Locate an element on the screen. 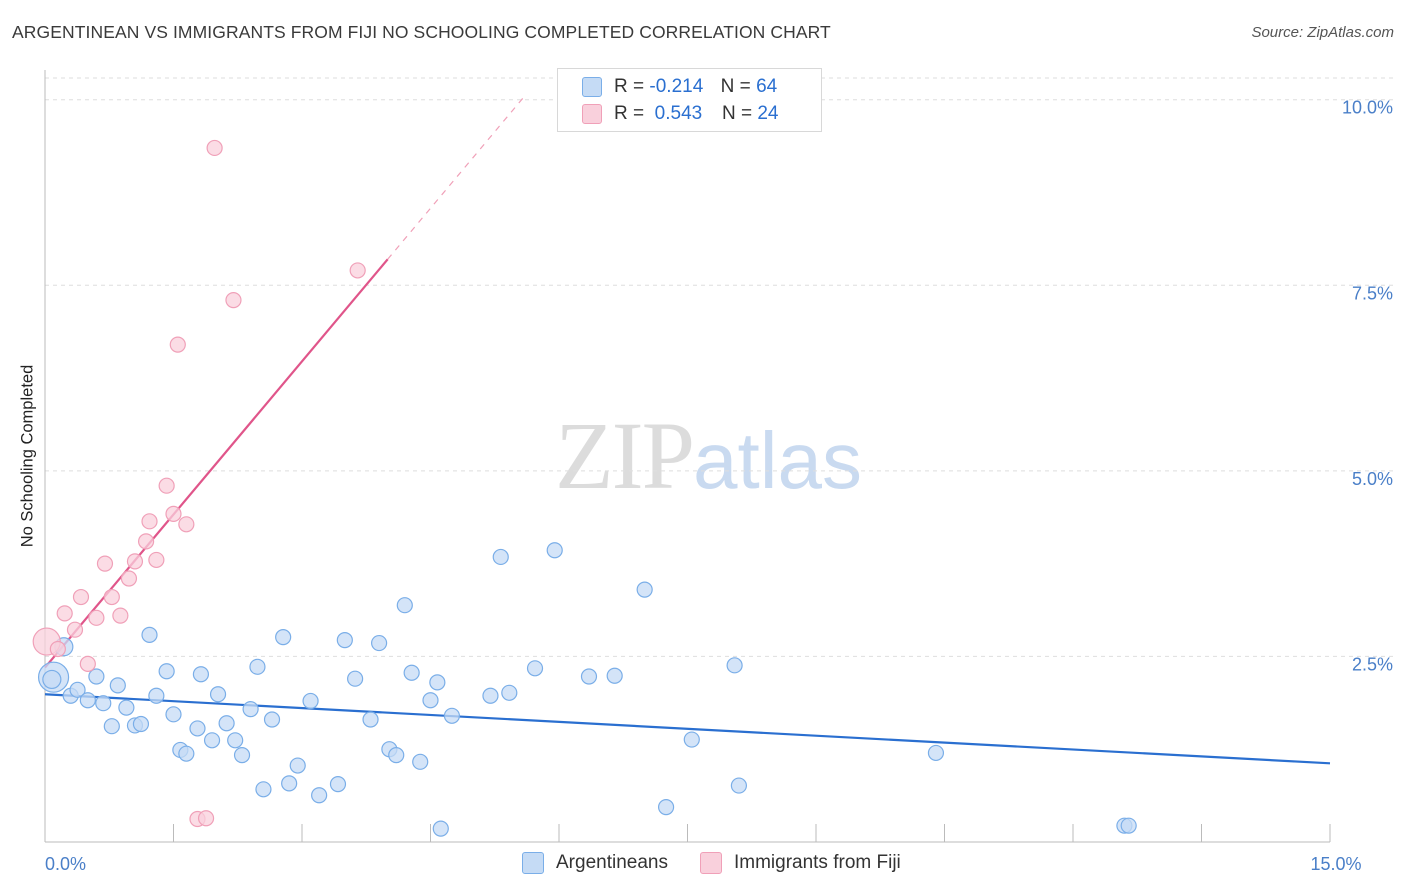  stats-row-argentineans: R = -0.214 N = 64 is located at coordinates (679, 87).